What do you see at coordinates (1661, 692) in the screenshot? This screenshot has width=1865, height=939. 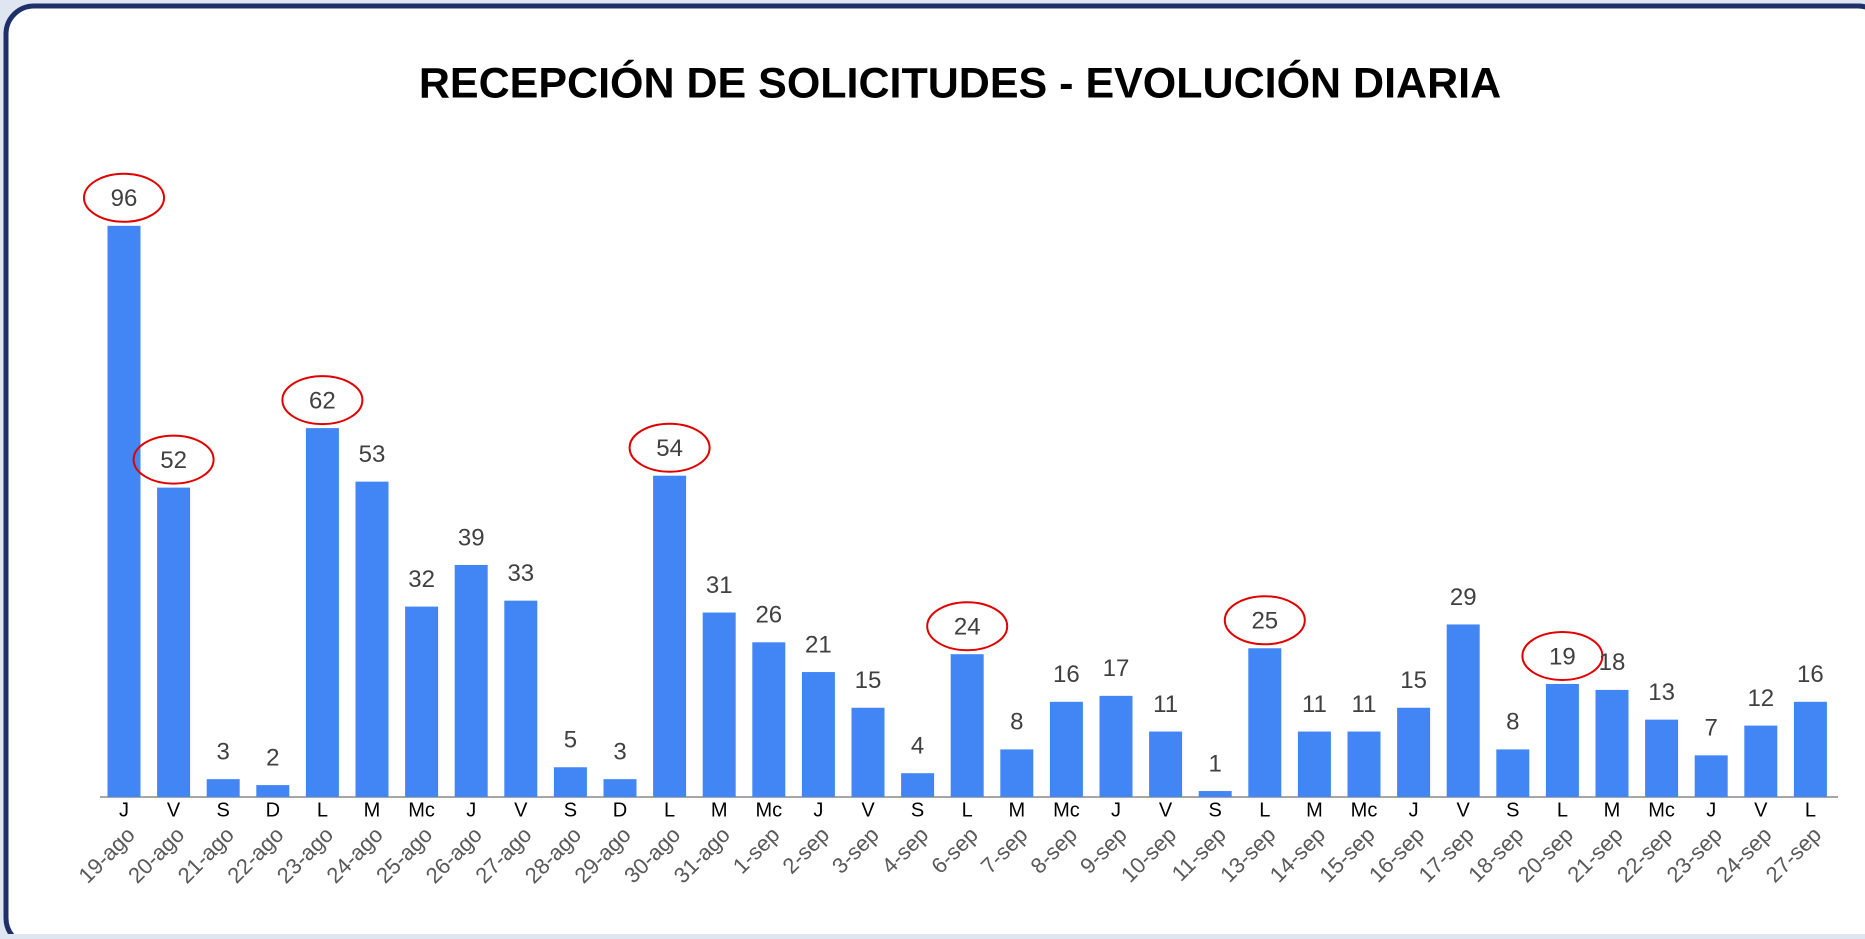 I see `value-label: 13` at bounding box center [1661, 692].